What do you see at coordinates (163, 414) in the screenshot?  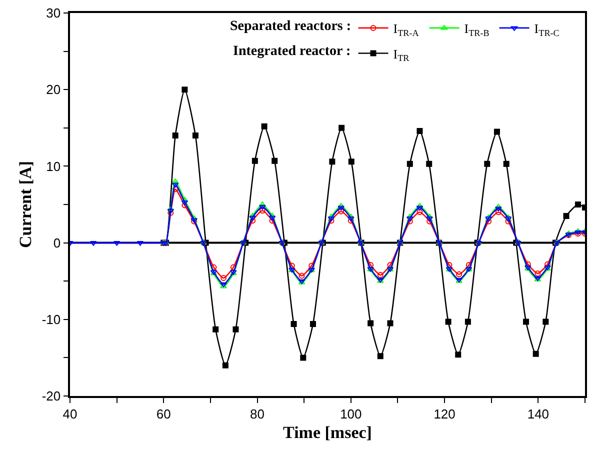 I see `x-tick-label: 60` at bounding box center [163, 414].